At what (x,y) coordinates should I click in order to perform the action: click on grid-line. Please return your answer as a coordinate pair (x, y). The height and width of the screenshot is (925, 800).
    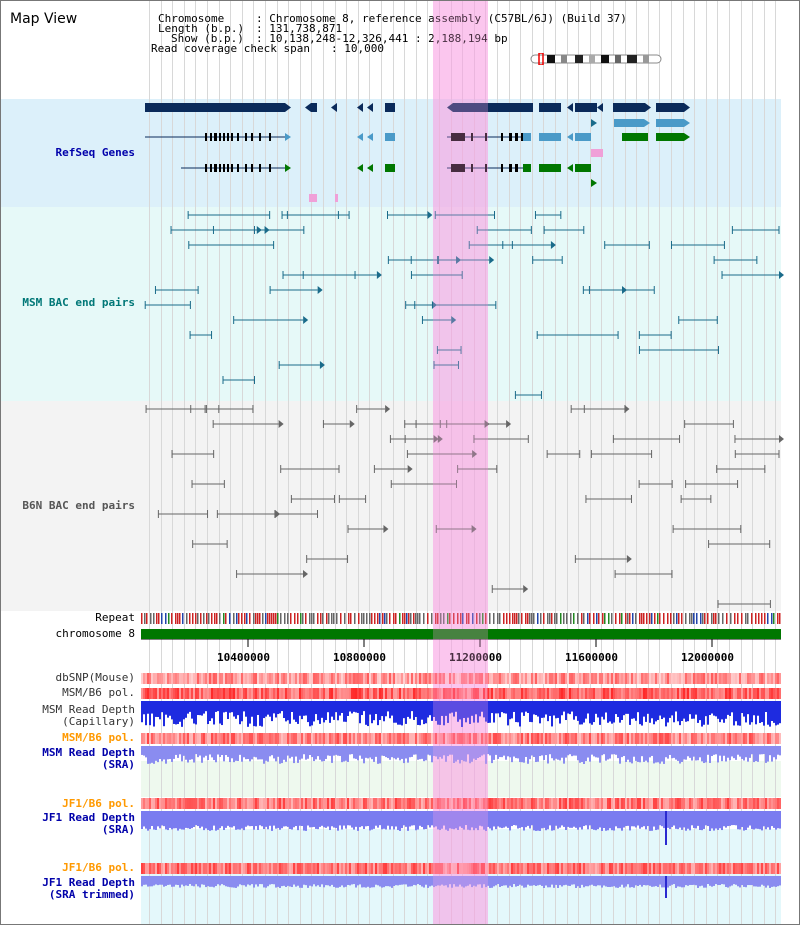
    Looking at the image, I should click on (532, 462).